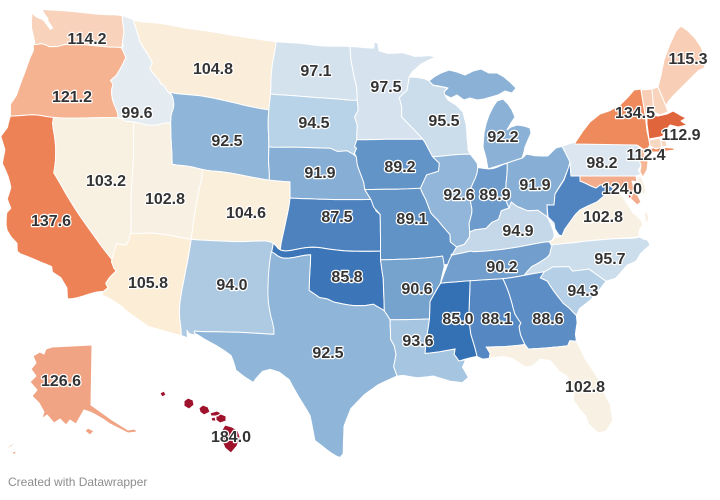 Image resolution: width=720 pixels, height=500 pixels. I want to click on svg-text: 137.6, so click(51, 221).